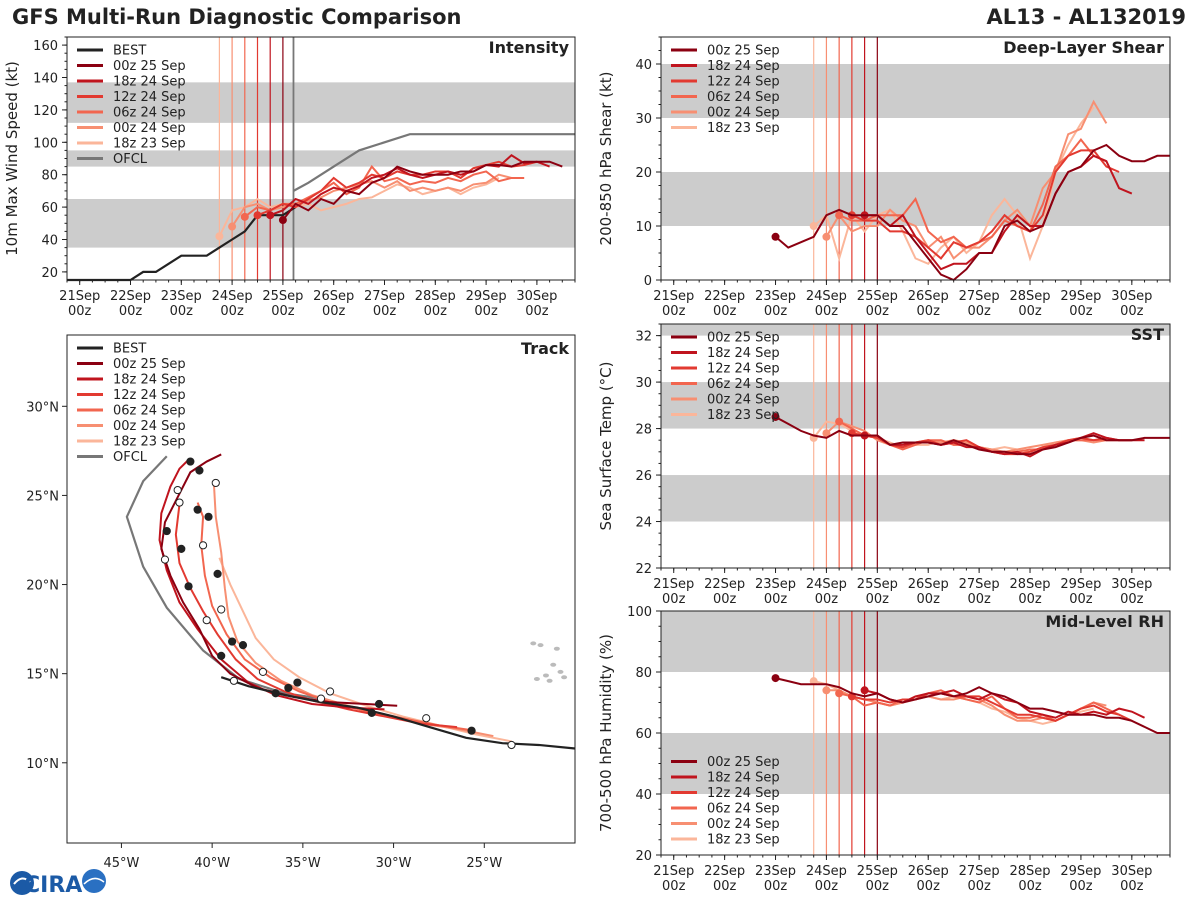 The image size is (1200, 900). I want to click on lon-tick-label: 30°W, so click(394, 863).